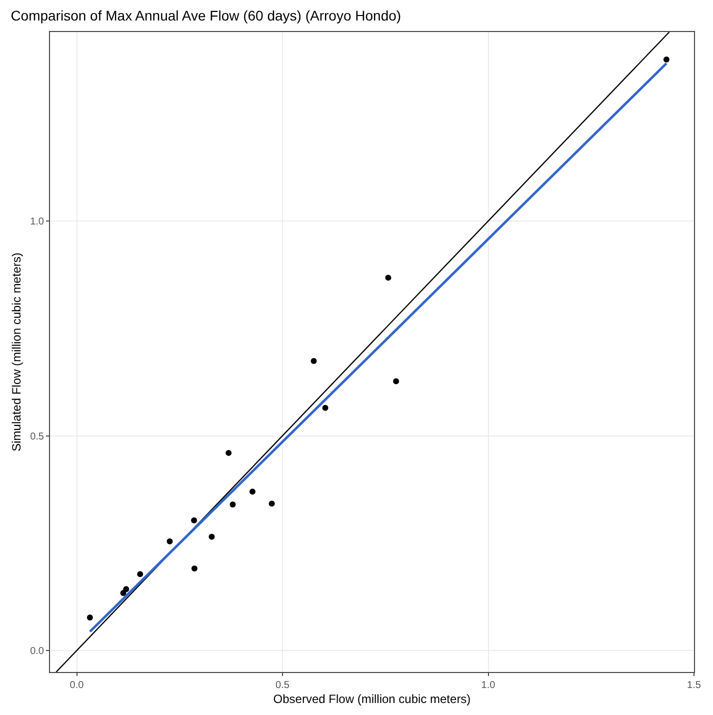 The width and height of the screenshot is (713, 715). Describe the element at coordinates (694, 685) in the screenshot. I see `x-tick-label: 1.5` at that location.